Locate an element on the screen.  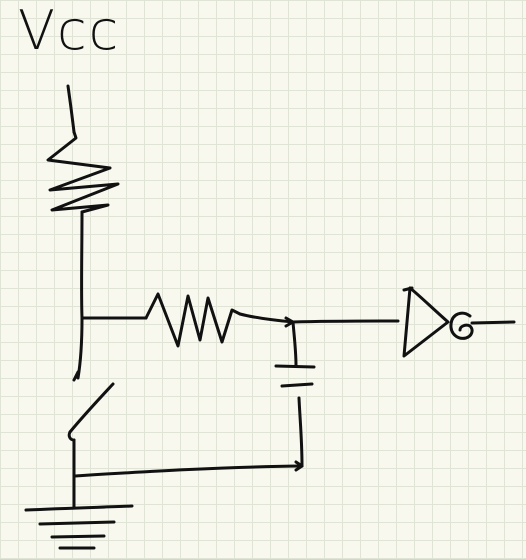
resistor-to-junction-wire is located at coordinates (266, 318).